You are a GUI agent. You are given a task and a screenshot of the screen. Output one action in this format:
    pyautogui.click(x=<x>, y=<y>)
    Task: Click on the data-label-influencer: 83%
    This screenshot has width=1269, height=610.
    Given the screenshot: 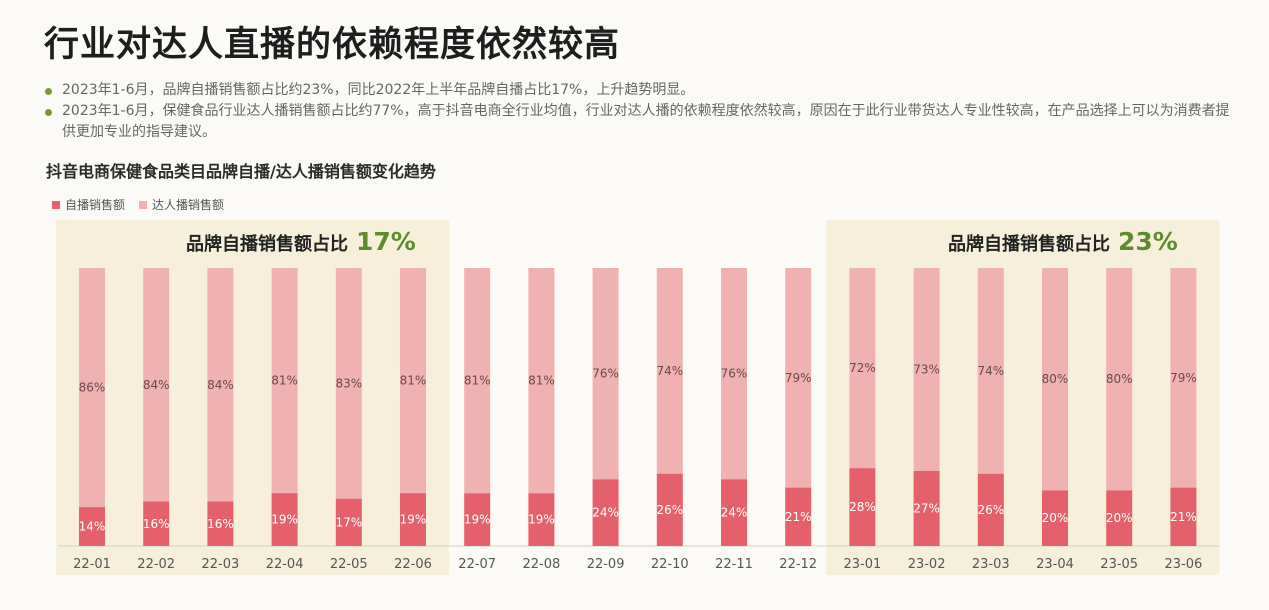 What is the action you would take?
    pyautogui.click(x=348, y=383)
    